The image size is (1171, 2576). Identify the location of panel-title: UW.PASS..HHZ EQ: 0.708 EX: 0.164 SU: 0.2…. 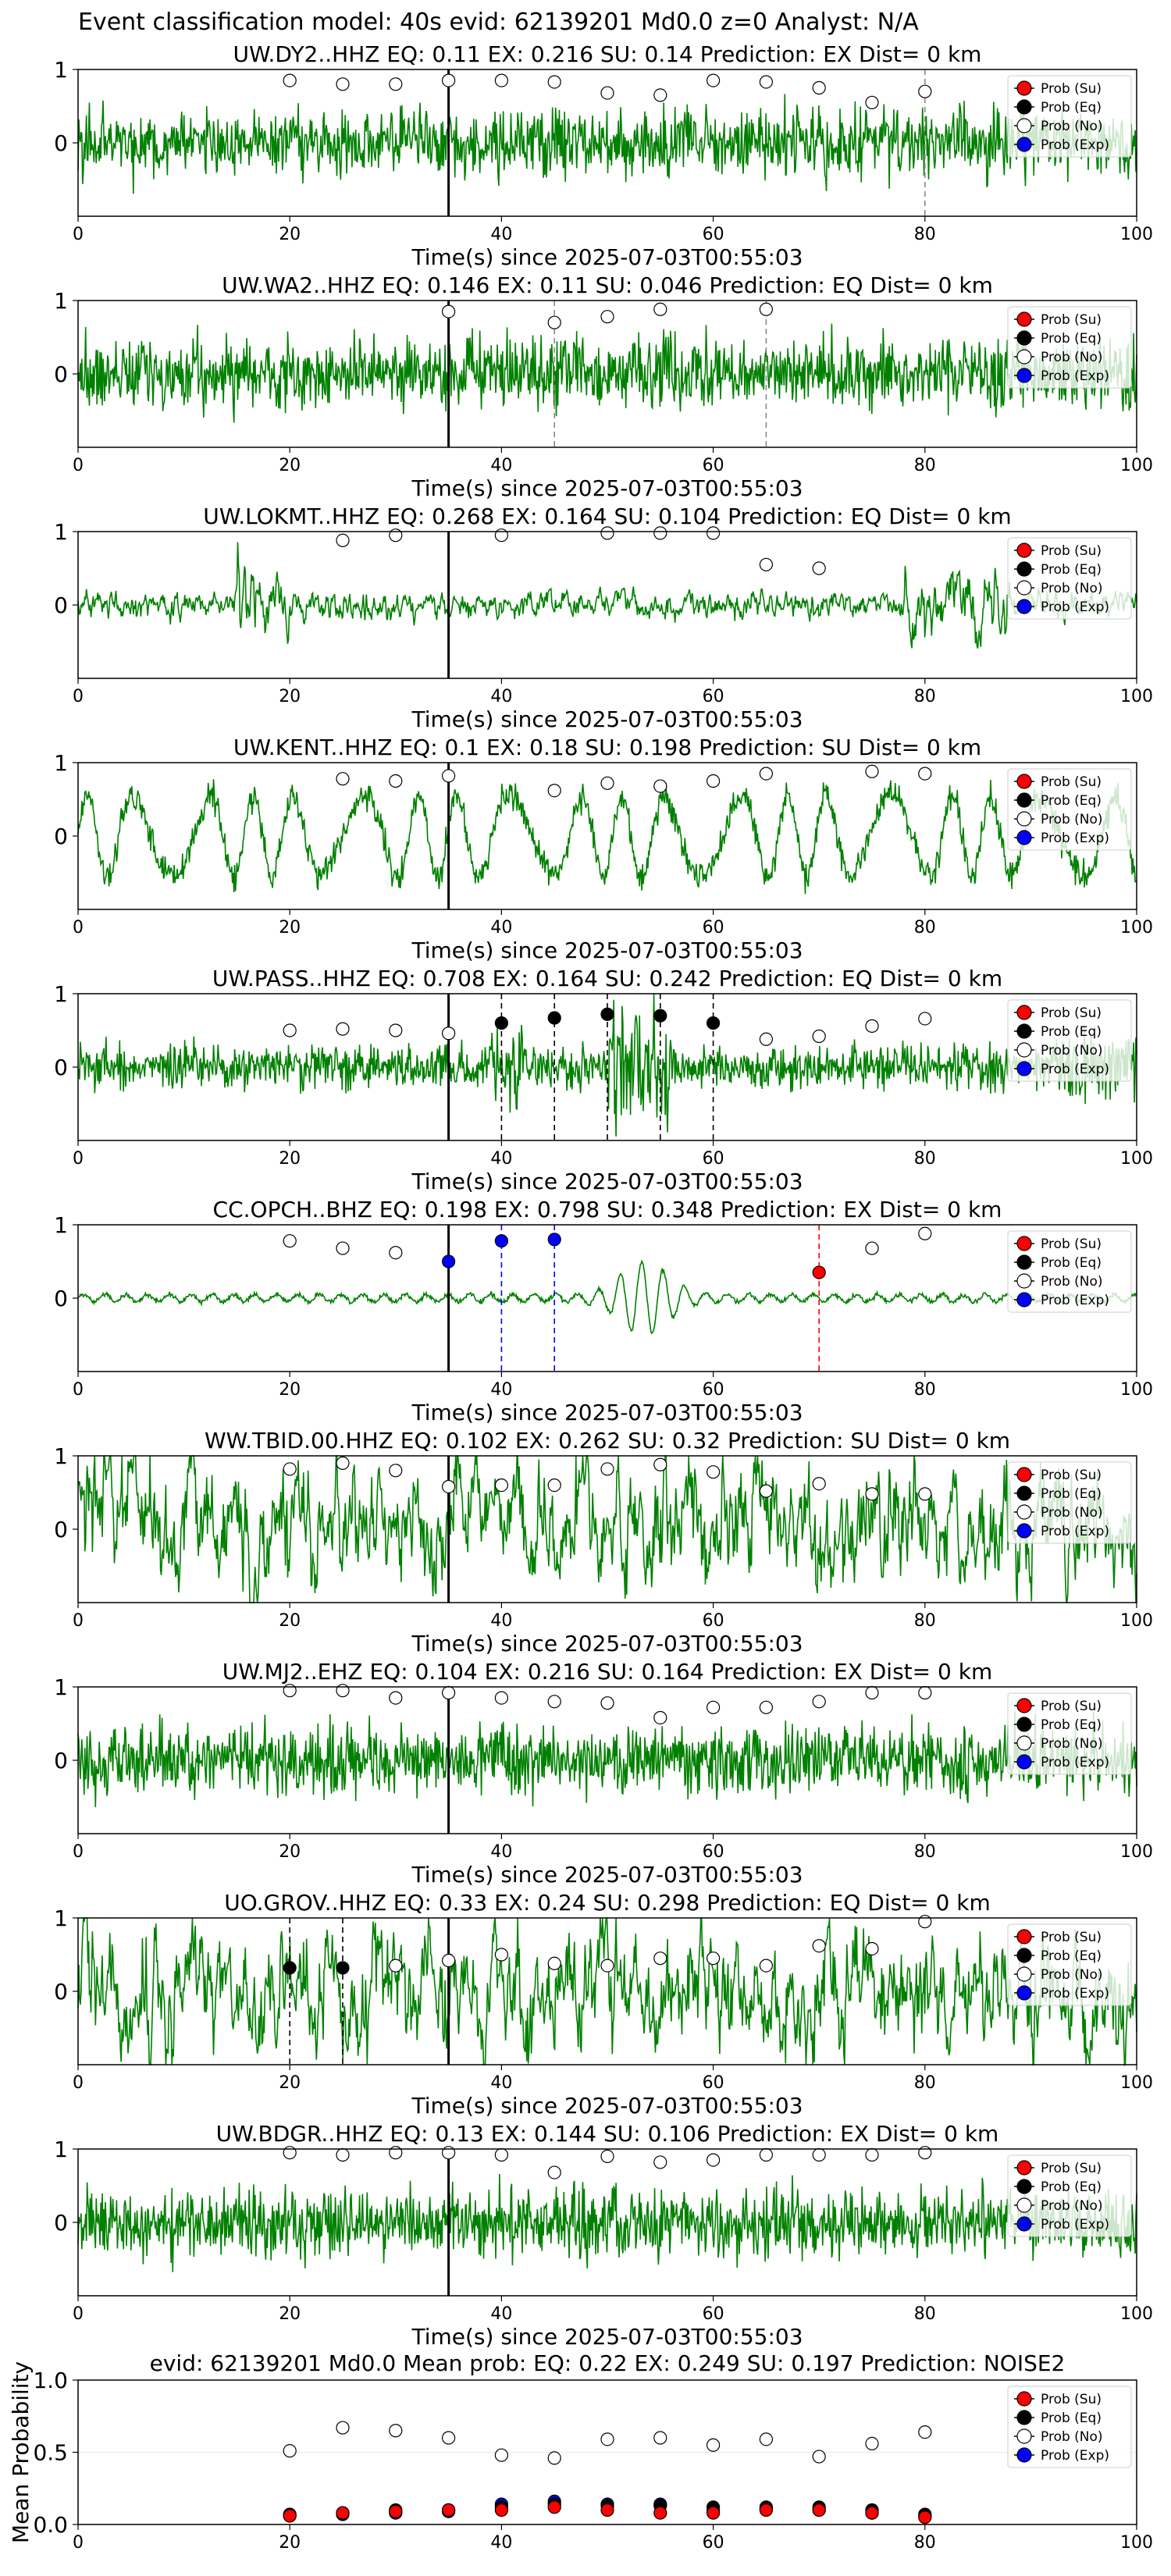
(607, 979).